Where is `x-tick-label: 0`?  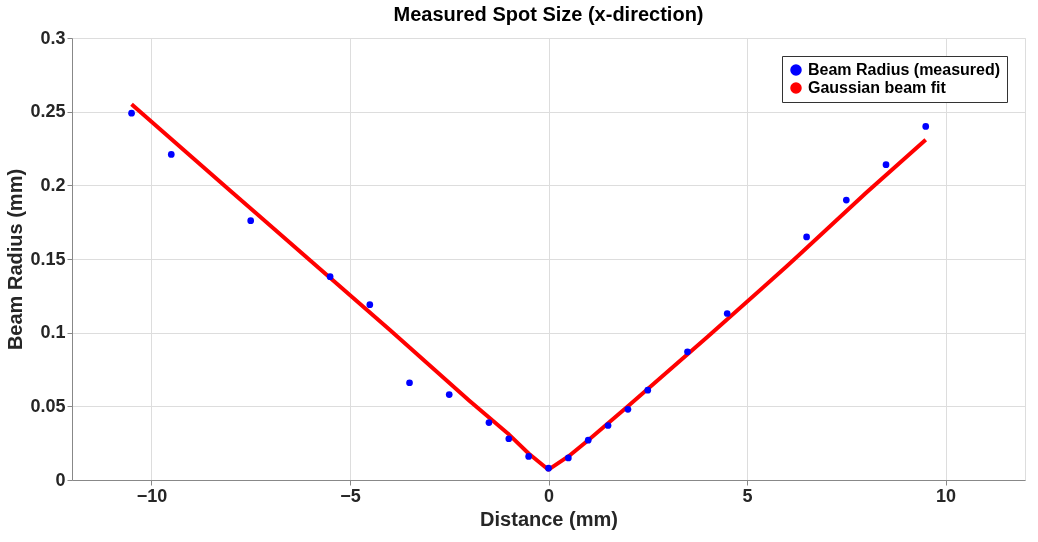
x-tick-label: 0 is located at coordinates (549, 495).